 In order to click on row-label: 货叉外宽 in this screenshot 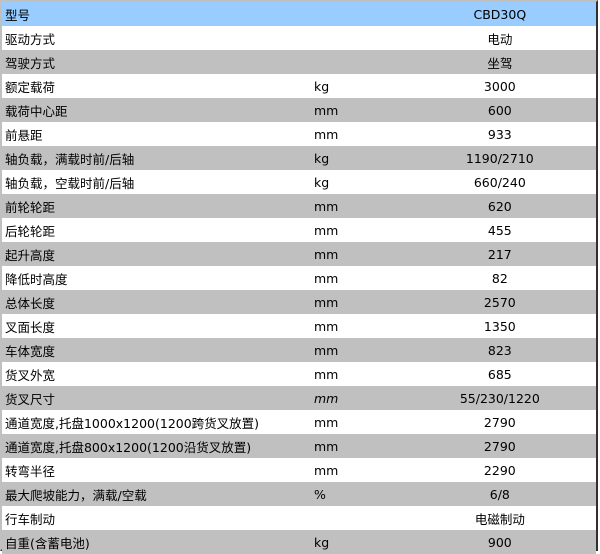, I will do `click(30, 375)`.